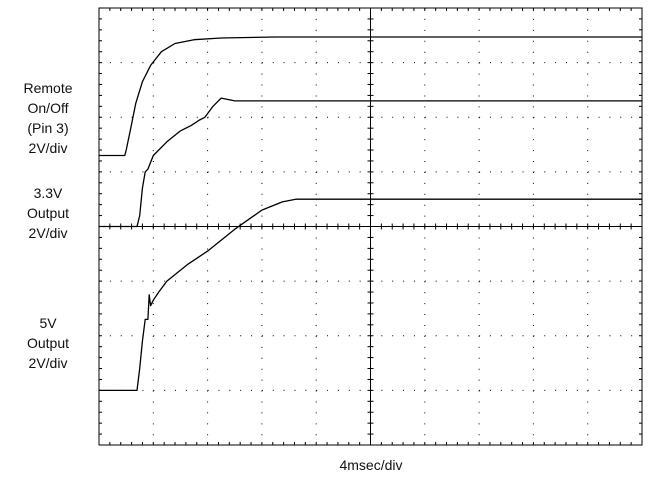 The image size is (652, 479). I want to click on x-axis-label: 4msec/div, so click(371, 465).